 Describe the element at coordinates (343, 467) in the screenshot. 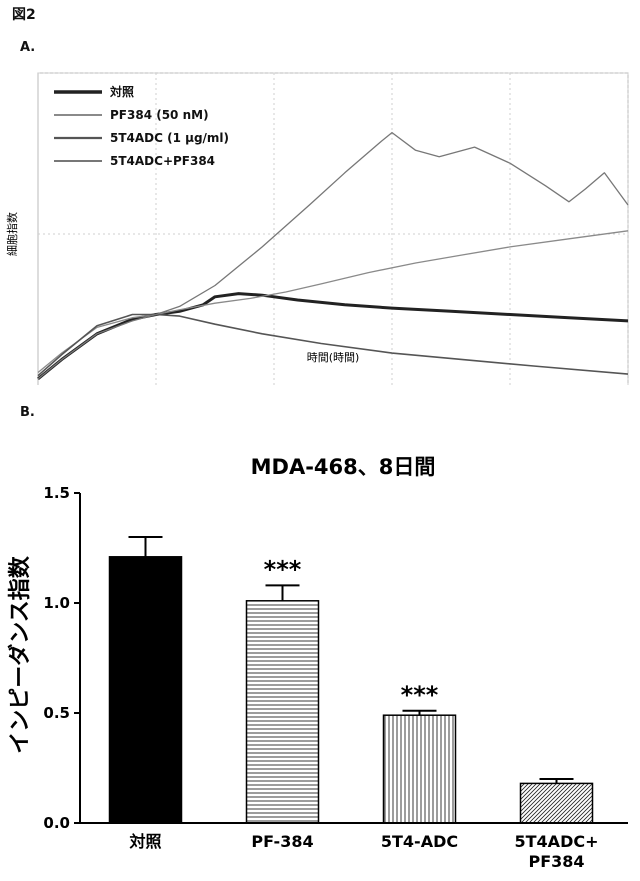

I see `bar-chart-title: MDA-468、8日間` at that location.